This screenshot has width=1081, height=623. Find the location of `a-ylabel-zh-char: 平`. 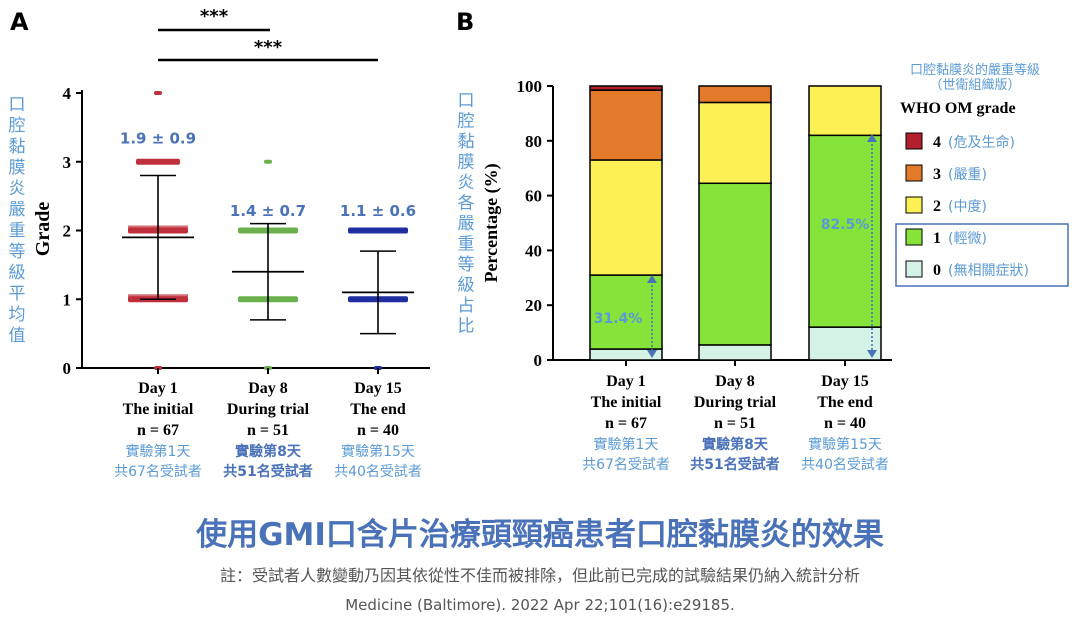

a-ylabel-zh-char: 平 is located at coordinates (17, 294).